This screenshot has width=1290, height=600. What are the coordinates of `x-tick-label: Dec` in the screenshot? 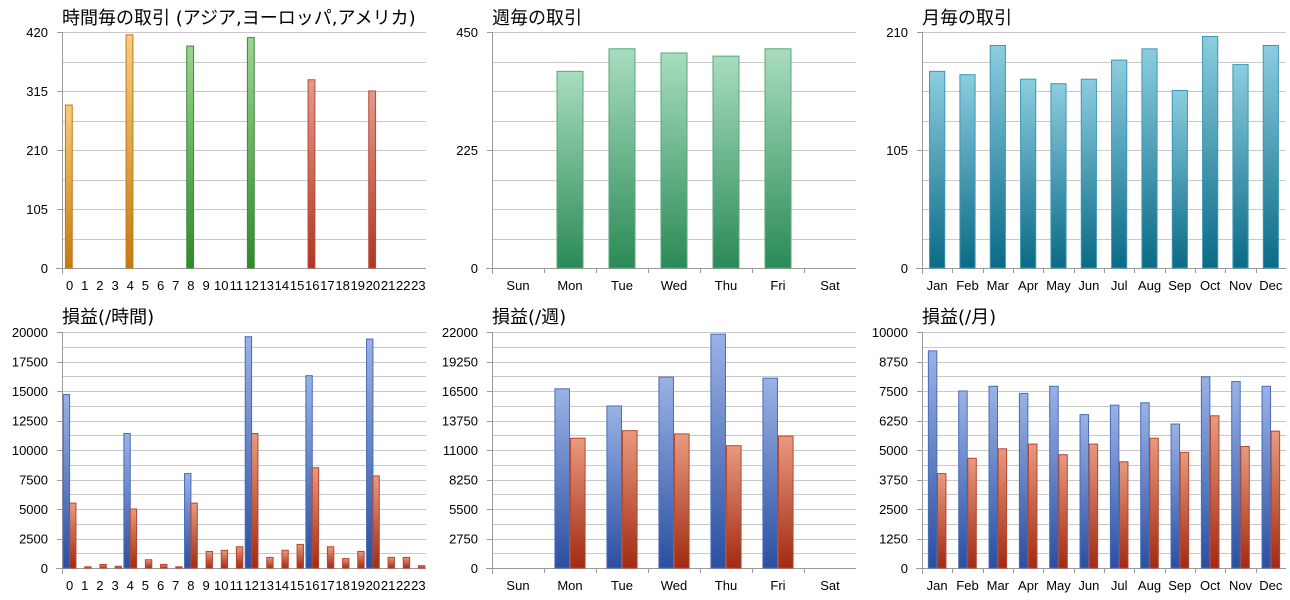 It's located at (1271, 285).